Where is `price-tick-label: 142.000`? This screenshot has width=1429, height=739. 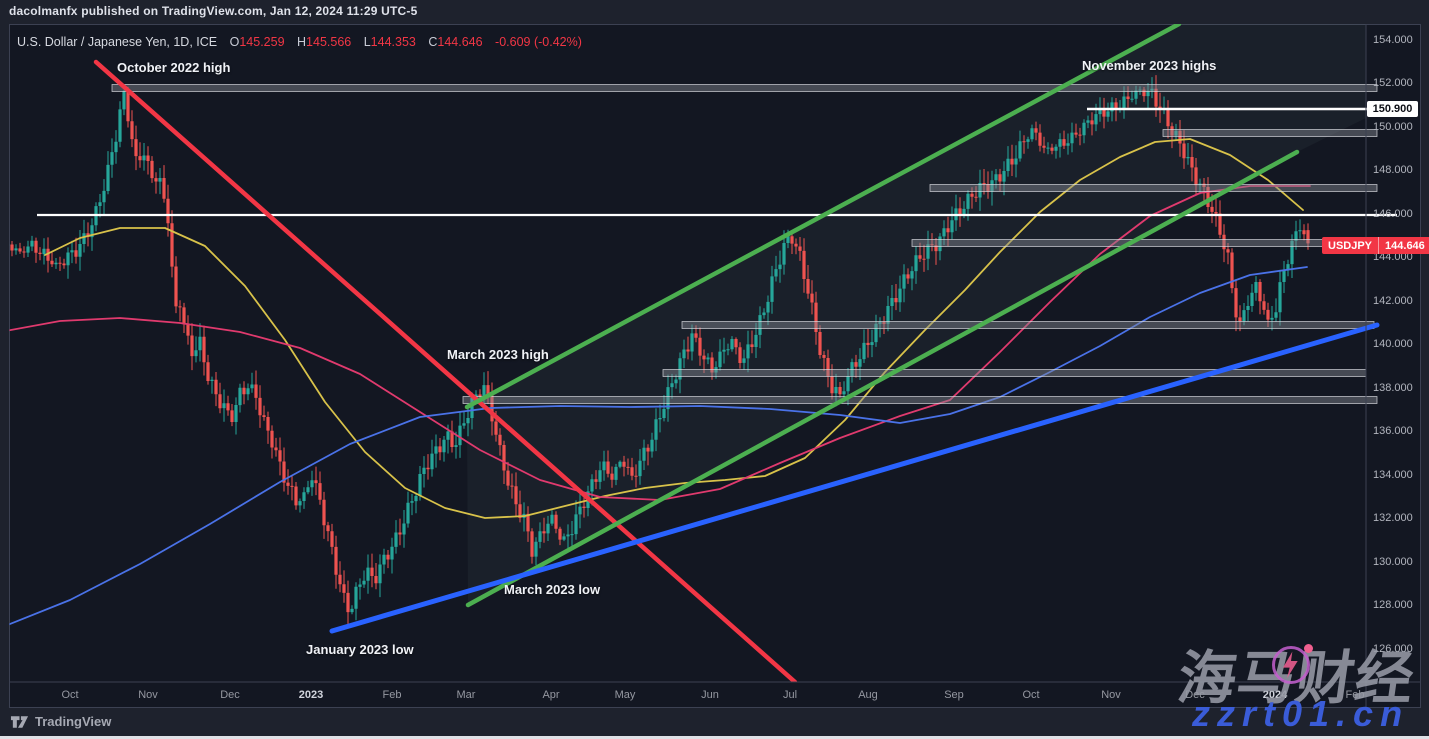 price-tick-label: 142.000 is located at coordinates (1393, 300).